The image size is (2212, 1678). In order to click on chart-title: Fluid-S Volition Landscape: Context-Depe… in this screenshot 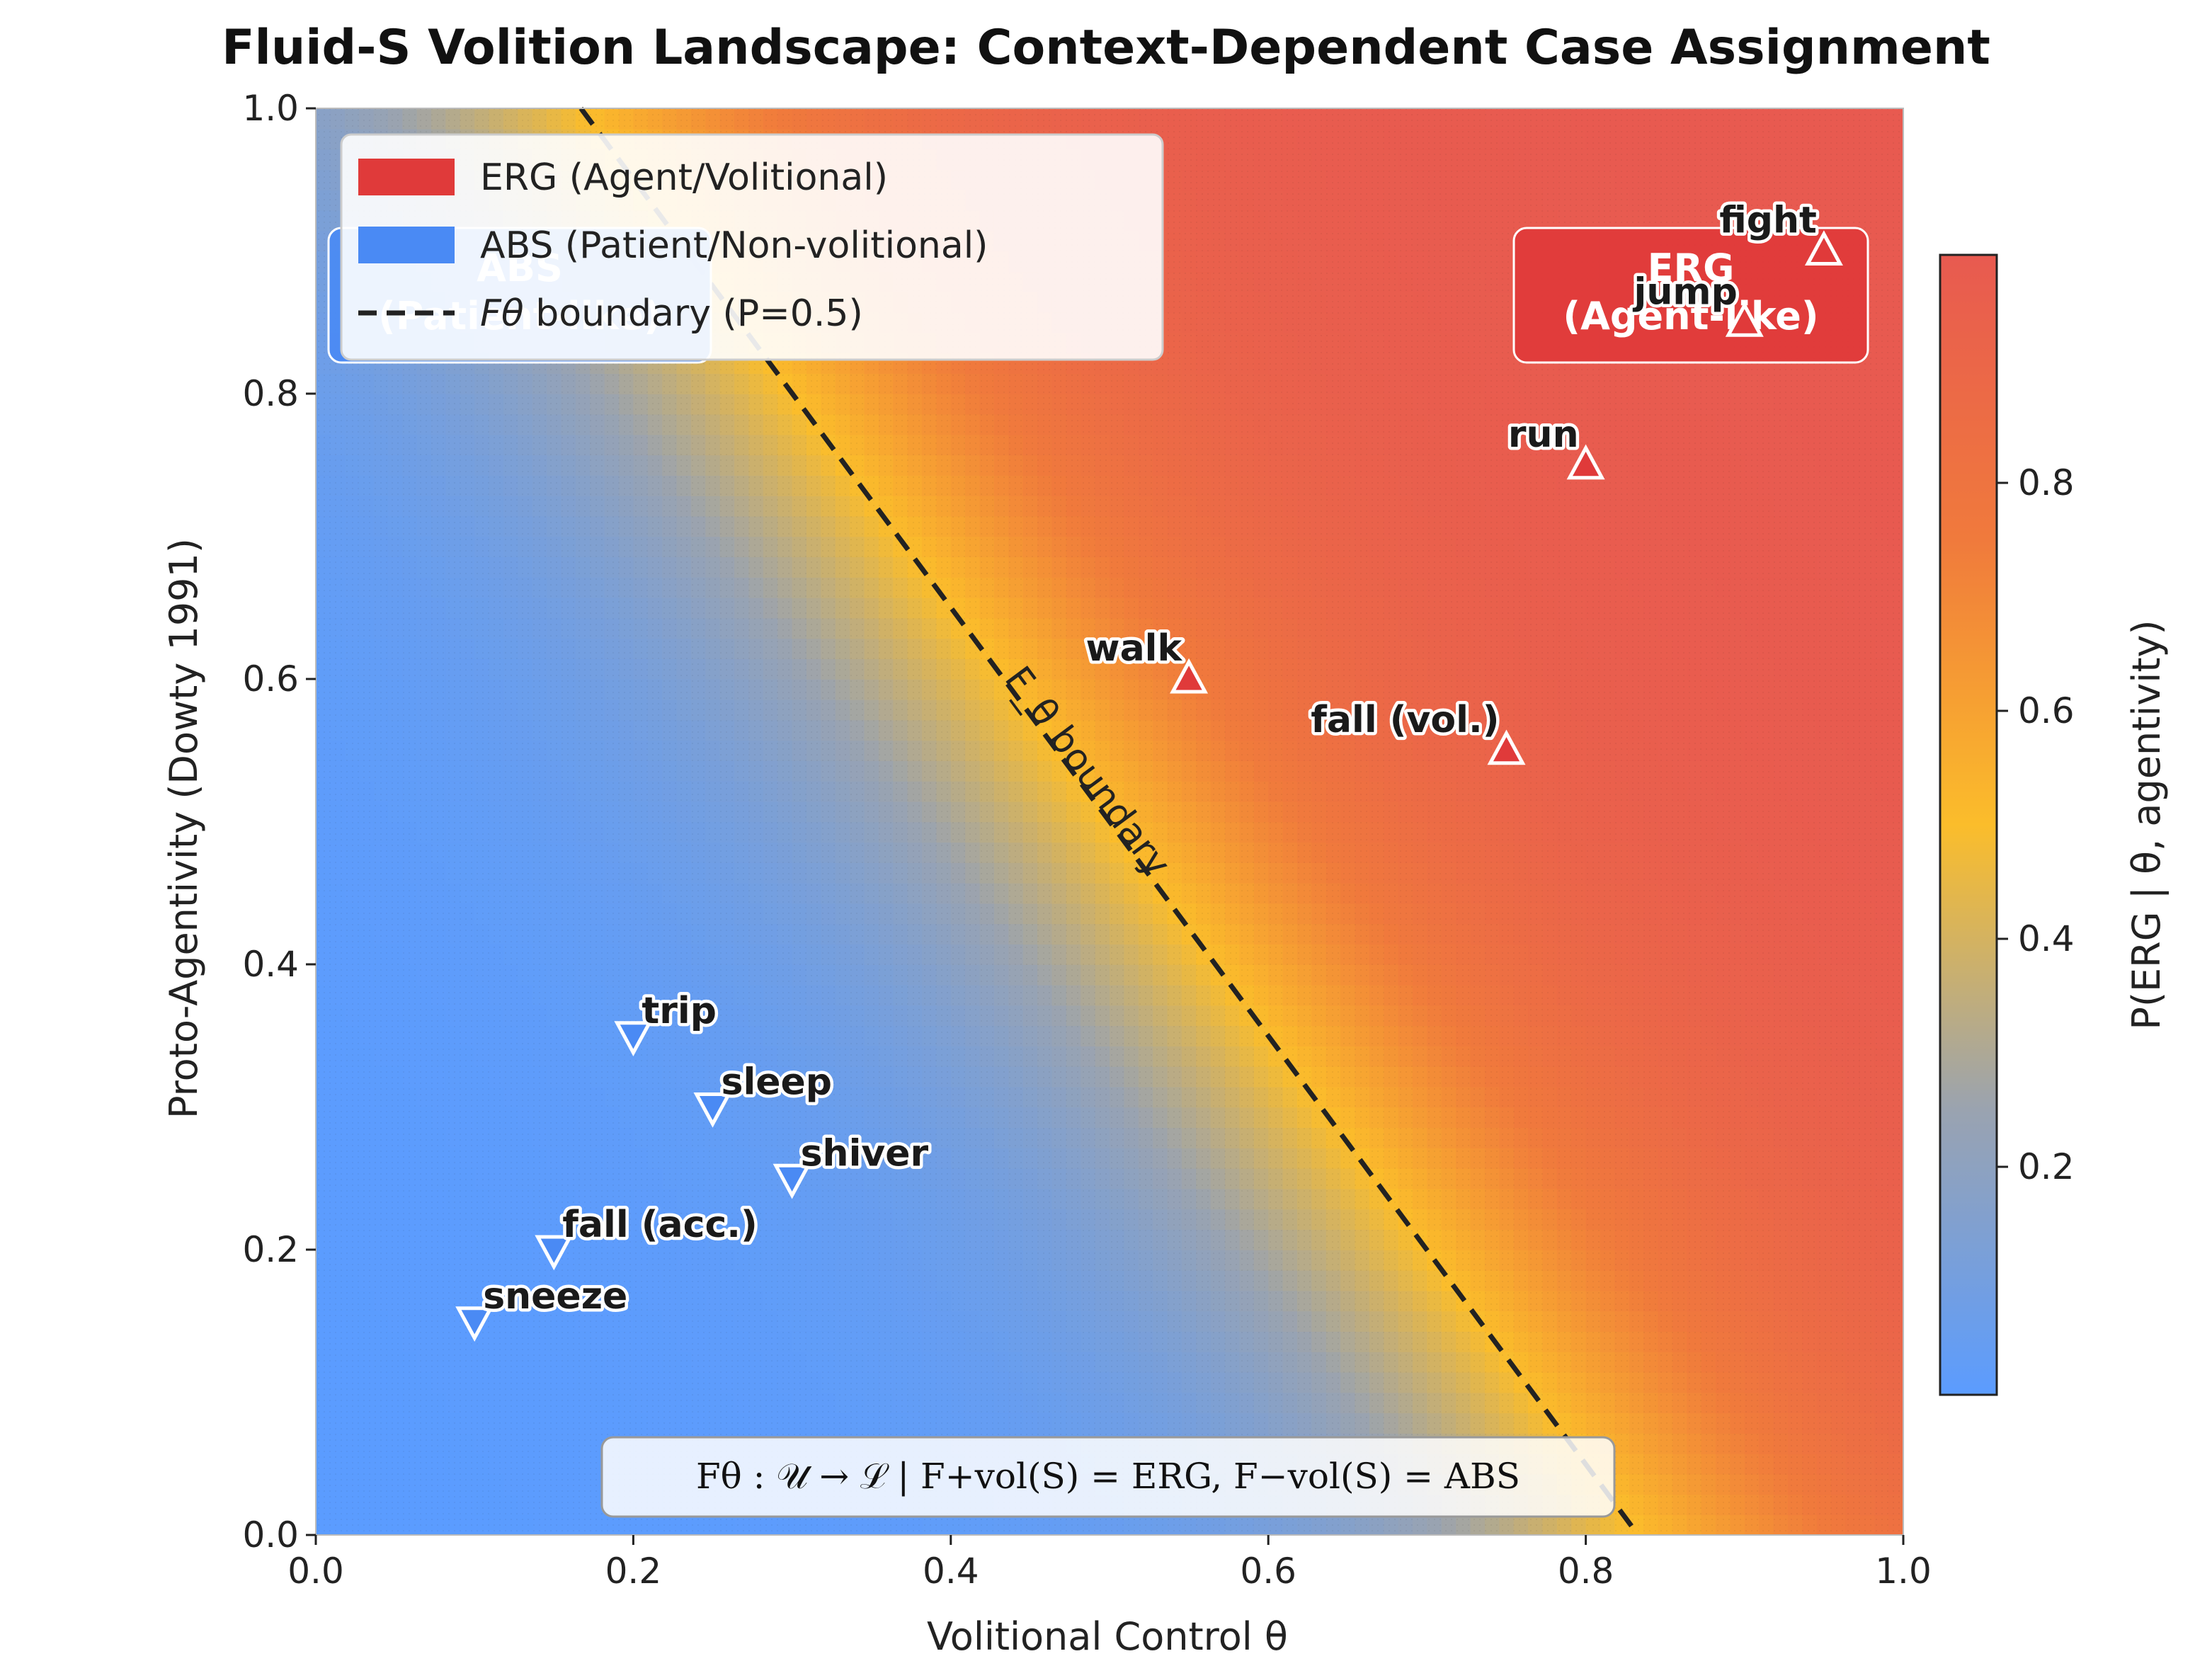, I will do `click(1106, 48)`.